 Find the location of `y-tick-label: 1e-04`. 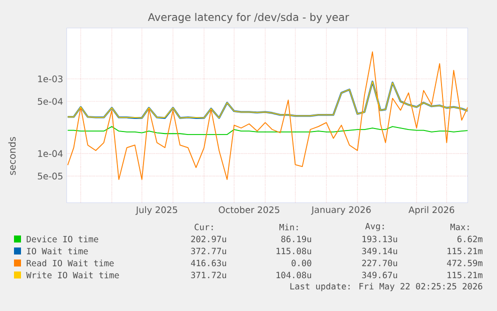

y-tick-label: 1e-04 is located at coordinates (50, 153).